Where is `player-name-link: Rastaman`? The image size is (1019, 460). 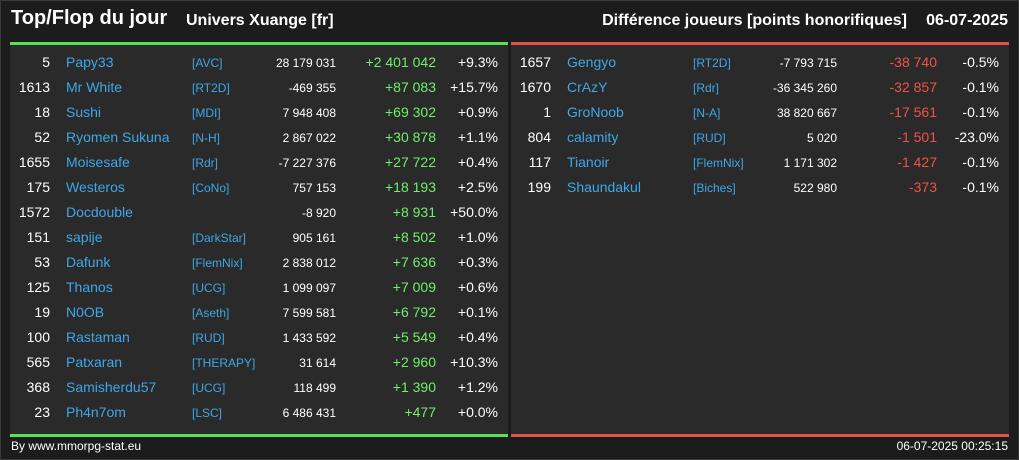 player-name-link: Rastaman is located at coordinates (98, 337).